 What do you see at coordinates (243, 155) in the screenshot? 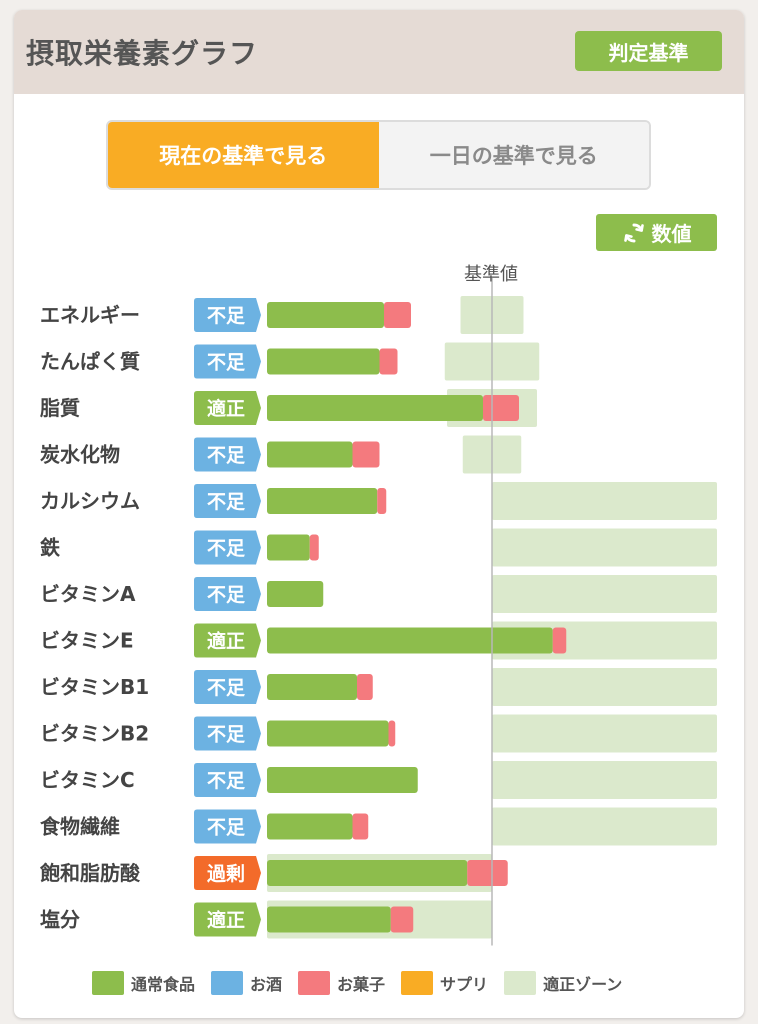
I see `toggle-current-criteria: 現在の基準で見る` at bounding box center [243, 155].